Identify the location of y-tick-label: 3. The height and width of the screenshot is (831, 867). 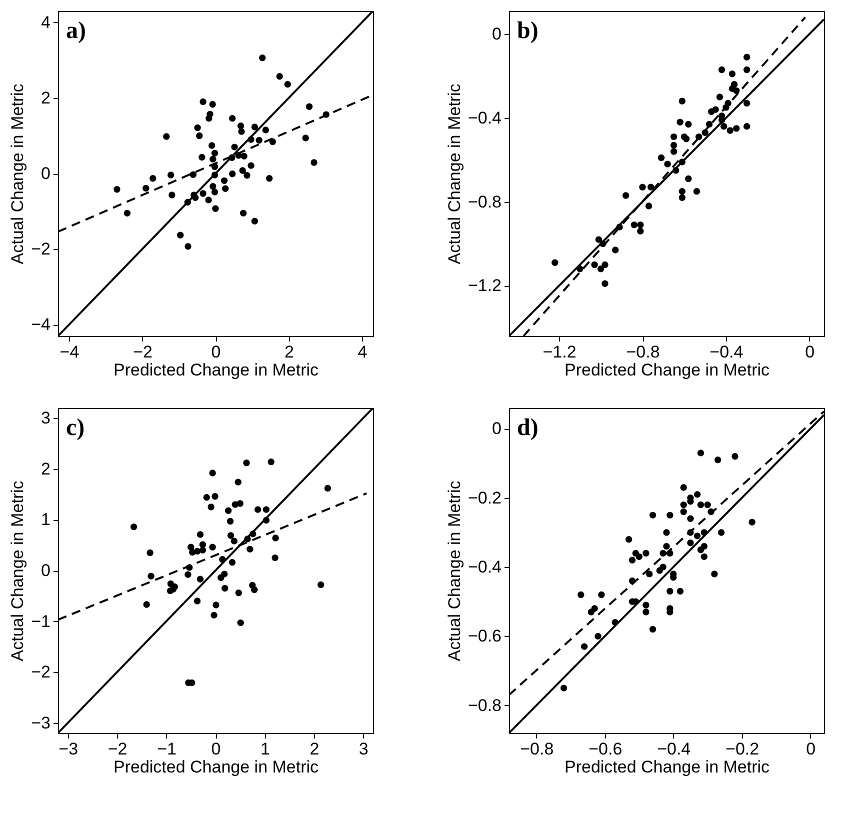
(45, 418).